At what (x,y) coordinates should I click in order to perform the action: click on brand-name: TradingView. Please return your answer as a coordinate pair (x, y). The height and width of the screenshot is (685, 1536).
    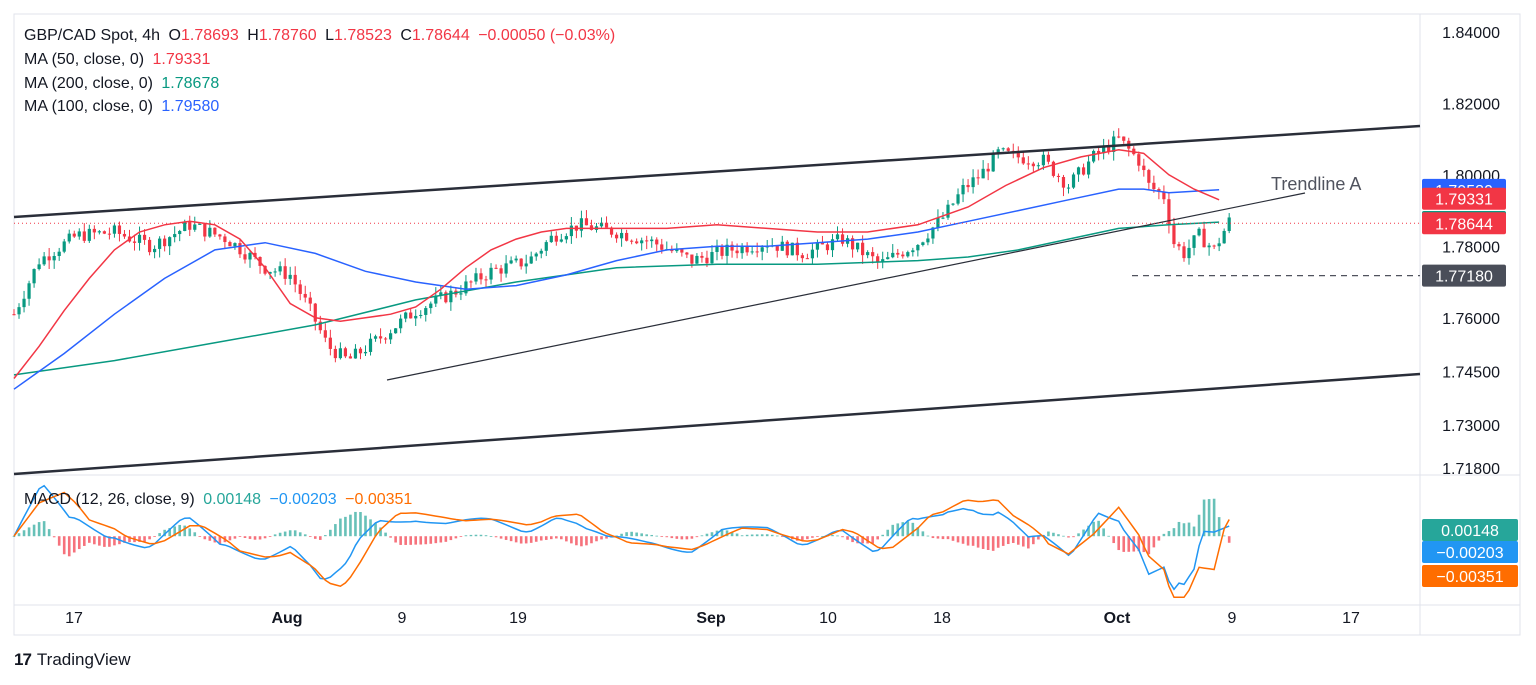
    Looking at the image, I should click on (83, 659).